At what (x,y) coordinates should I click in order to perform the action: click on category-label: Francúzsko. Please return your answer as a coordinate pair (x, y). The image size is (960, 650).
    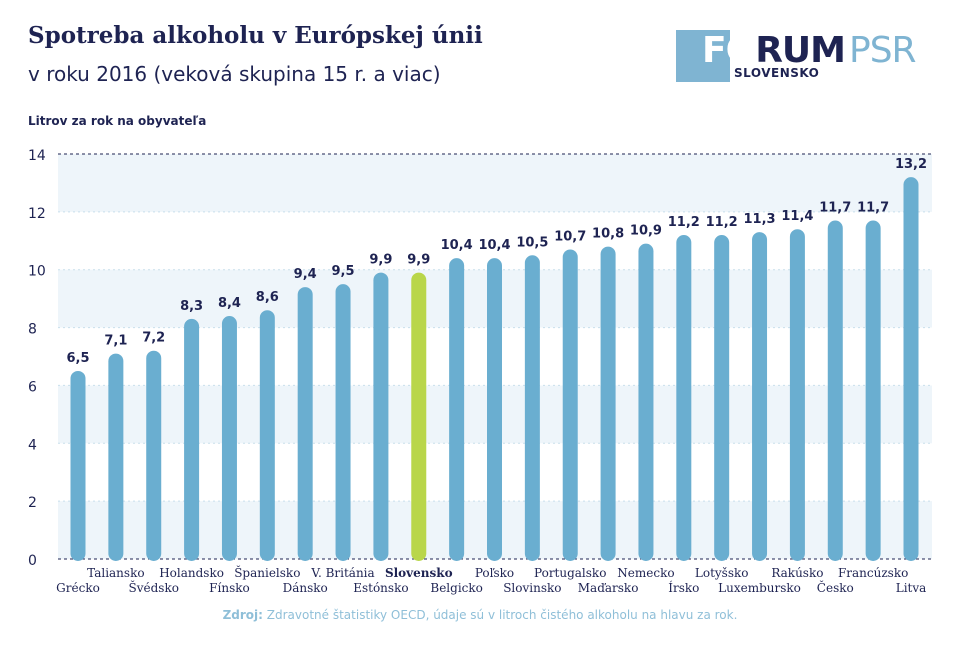
    Looking at the image, I should click on (873, 573).